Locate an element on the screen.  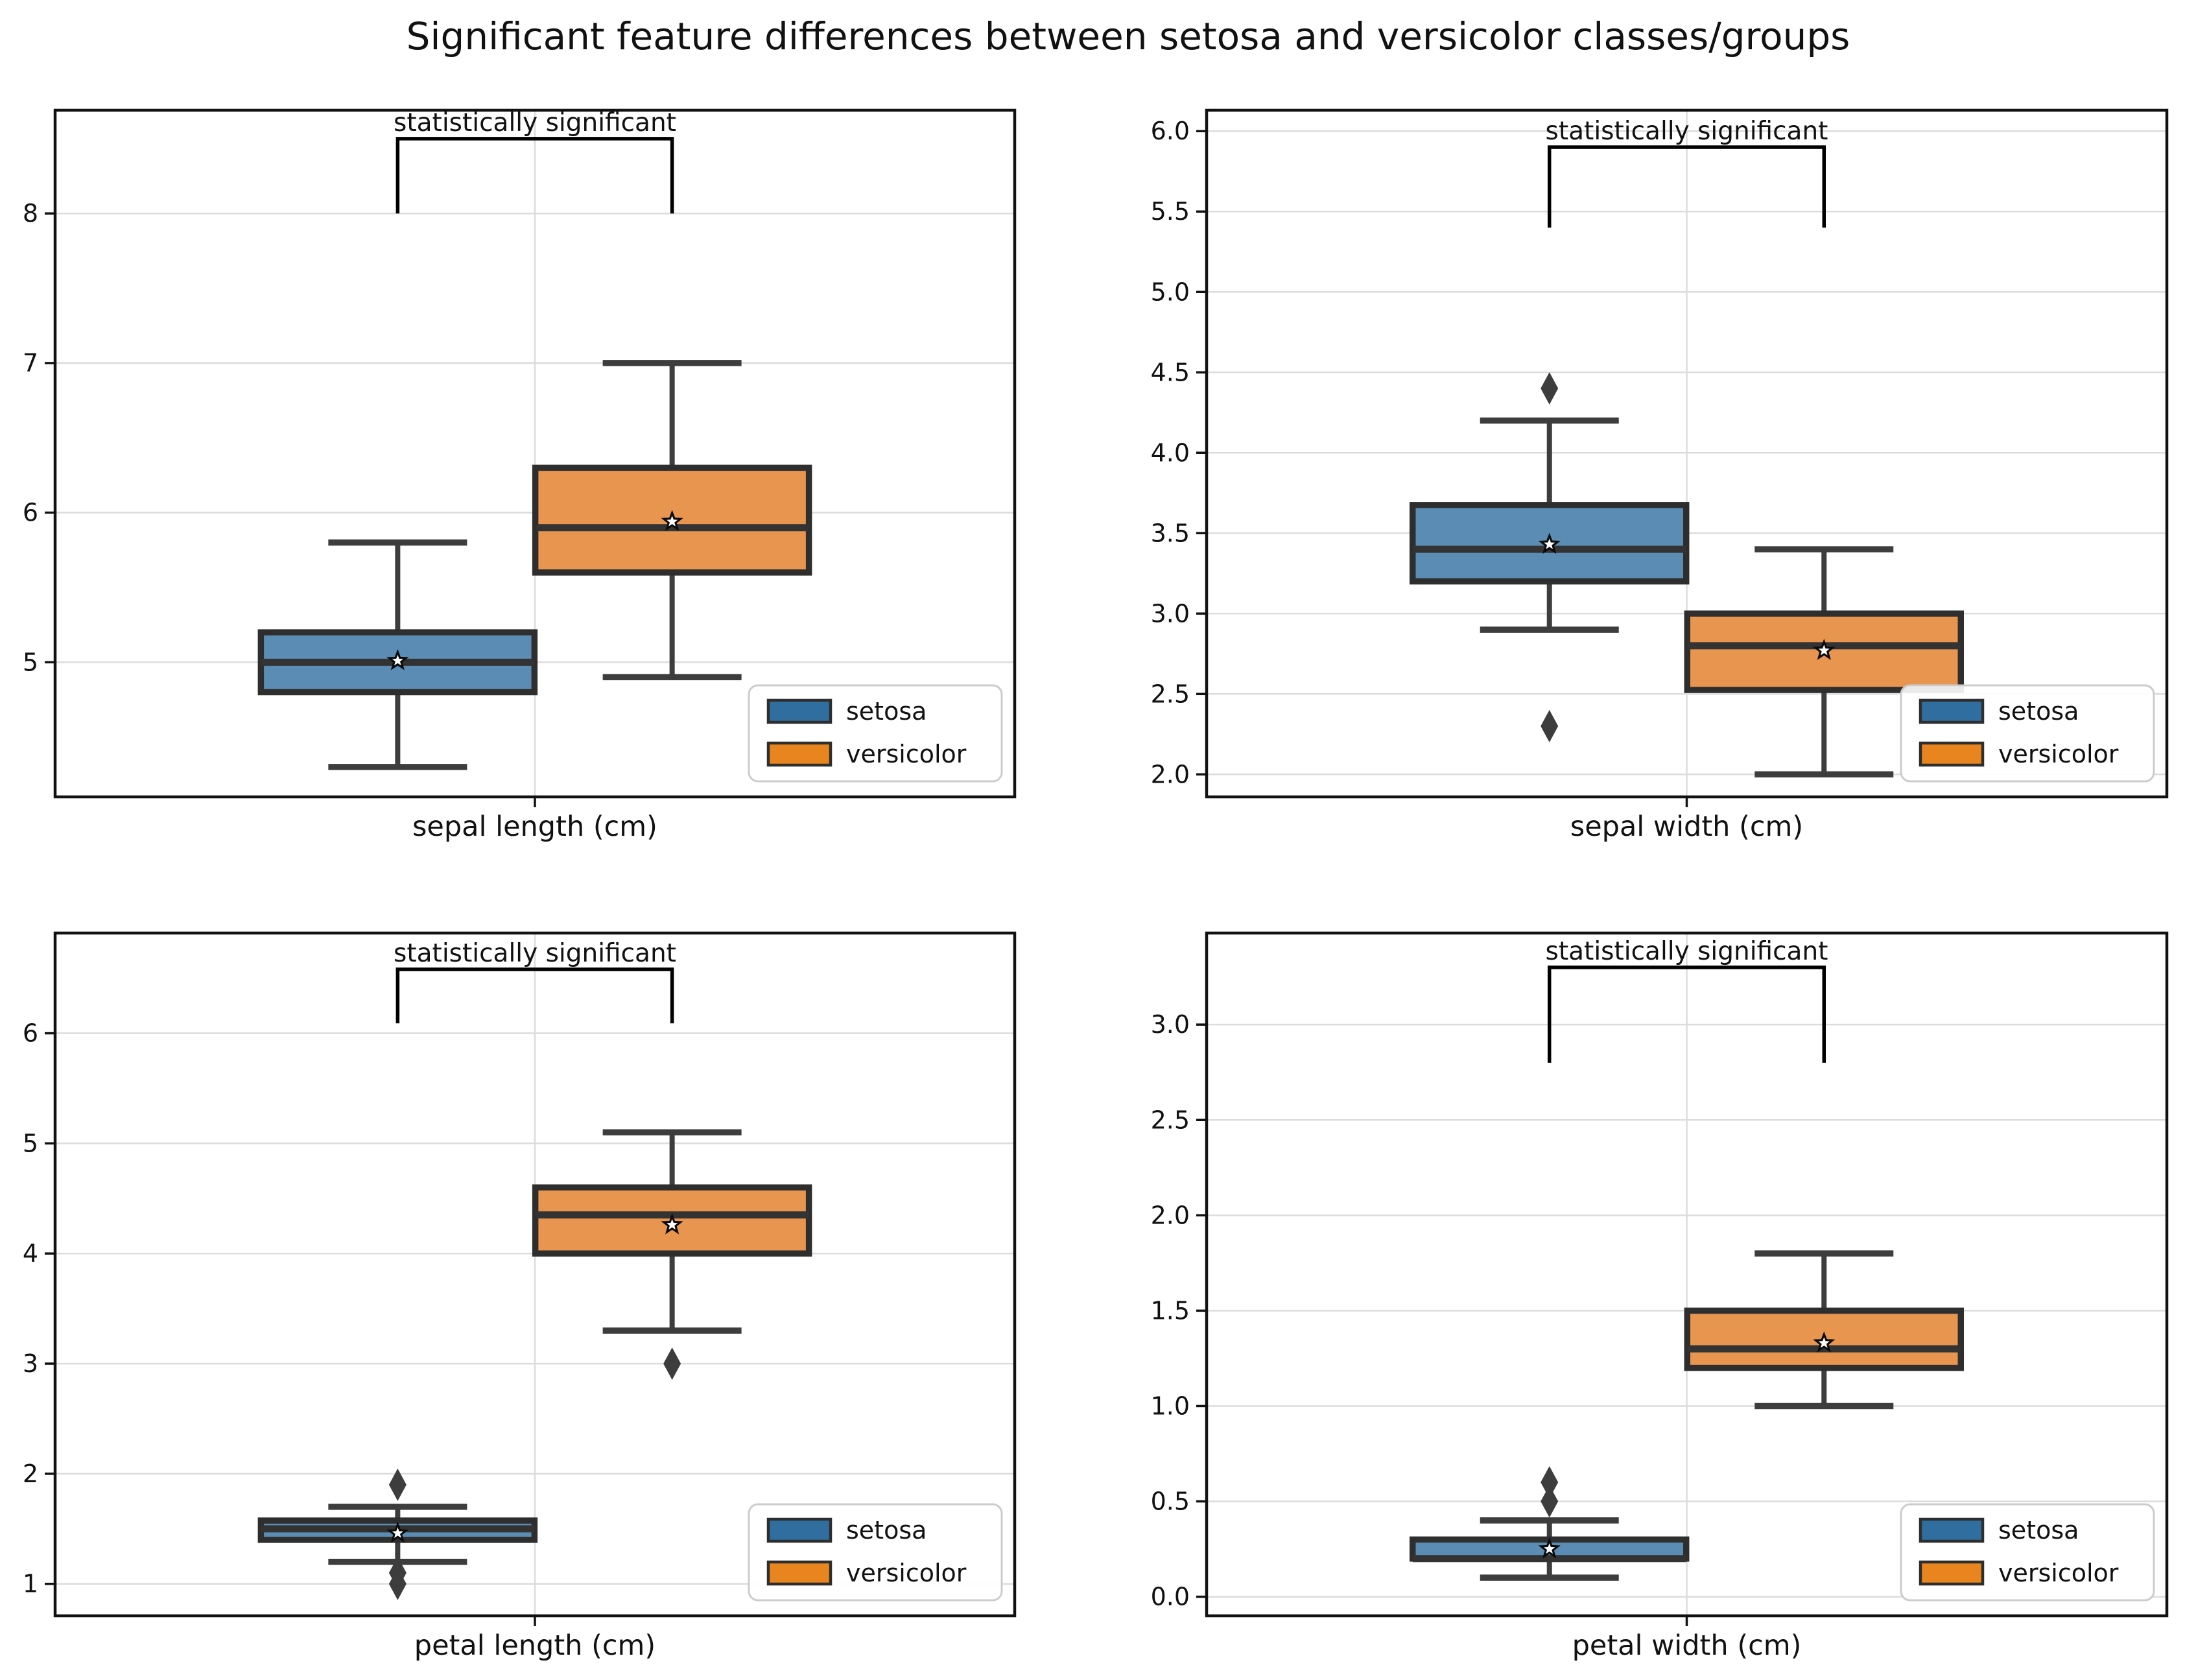
y-tick-label: 1 is located at coordinates (30, 1584).